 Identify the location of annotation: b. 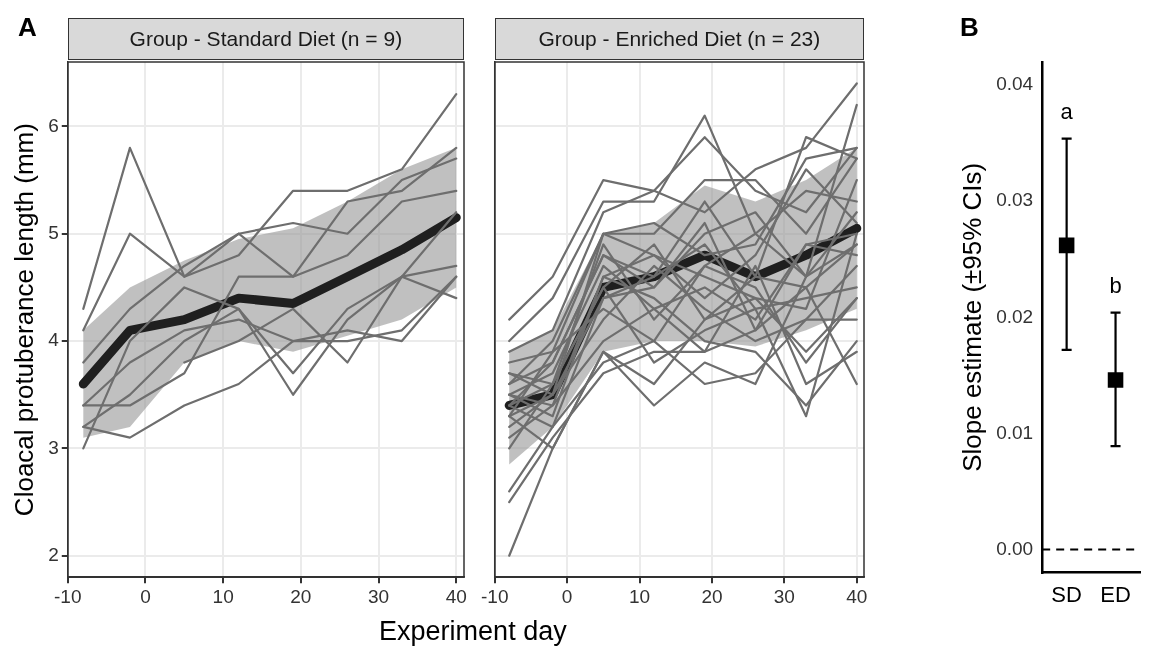
(1115, 285).